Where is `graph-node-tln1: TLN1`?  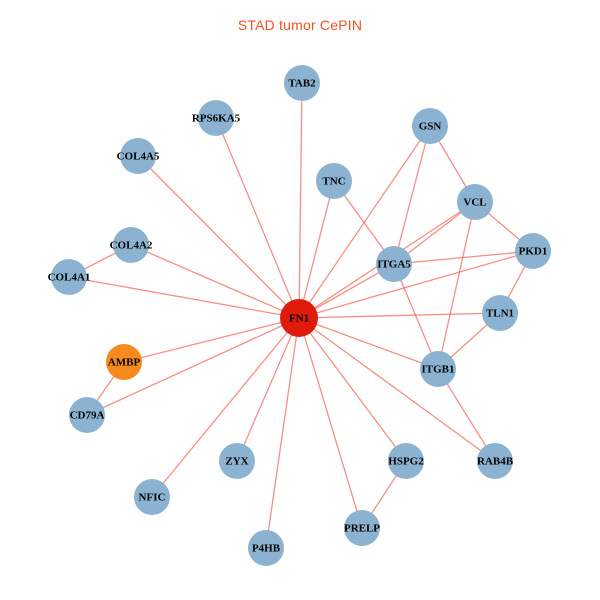
graph-node-tln1: TLN1 is located at coordinates (500, 313).